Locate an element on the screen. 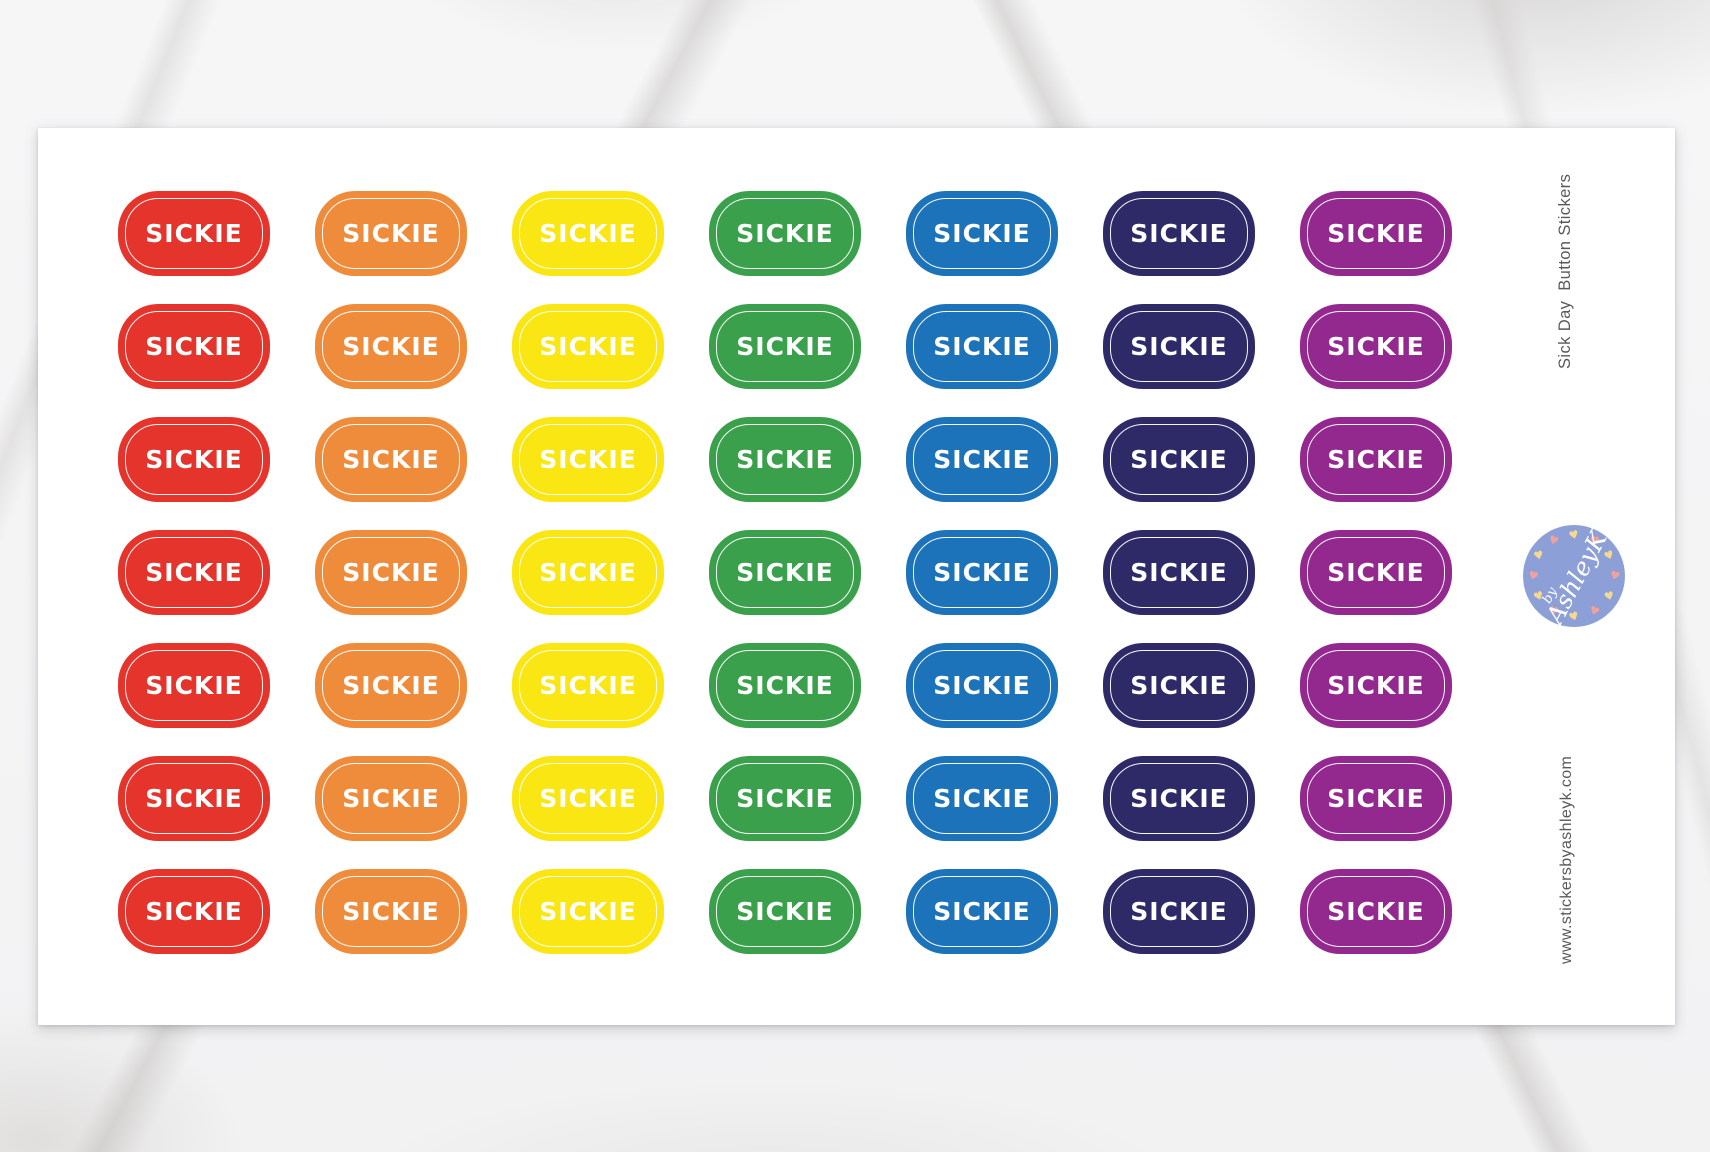  brand-logo: ♥ ♥ ♥ ♥ ♥ ♥ ♥ ♥ ♥ ♥ ♥ ♥ by AshleyK is located at coordinates (1574, 577).